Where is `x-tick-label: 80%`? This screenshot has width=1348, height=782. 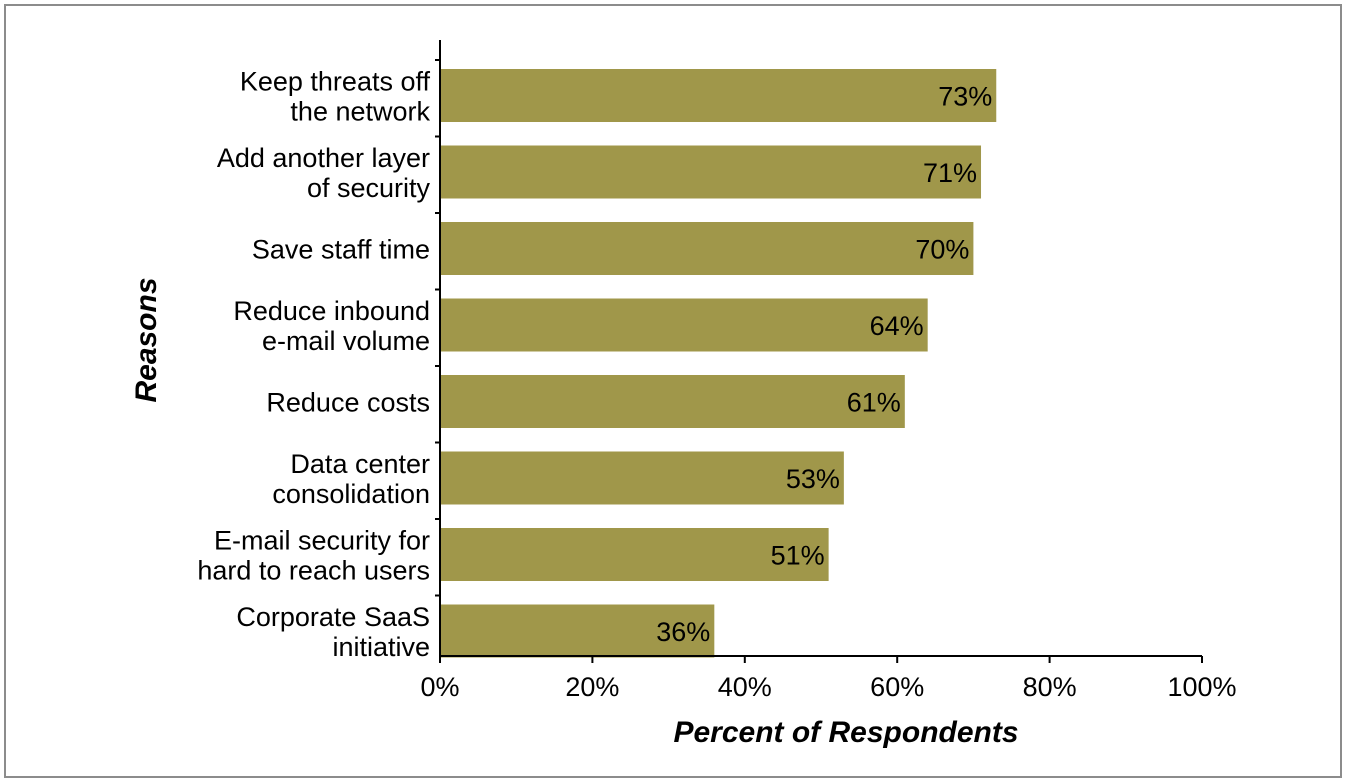 x-tick-label: 80% is located at coordinates (1050, 687).